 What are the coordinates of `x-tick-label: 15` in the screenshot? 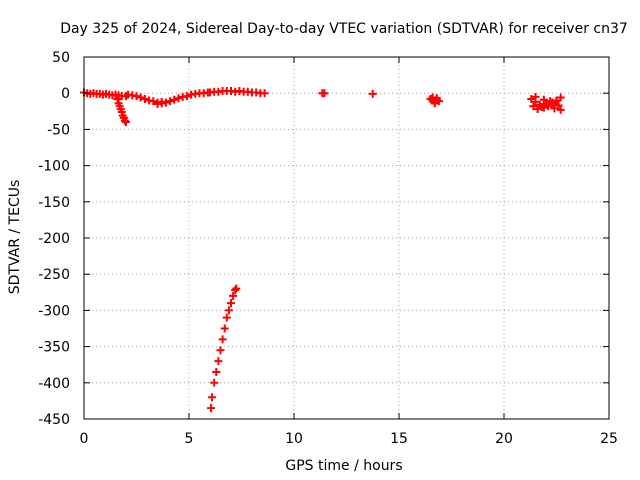 It's located at (399, 439).